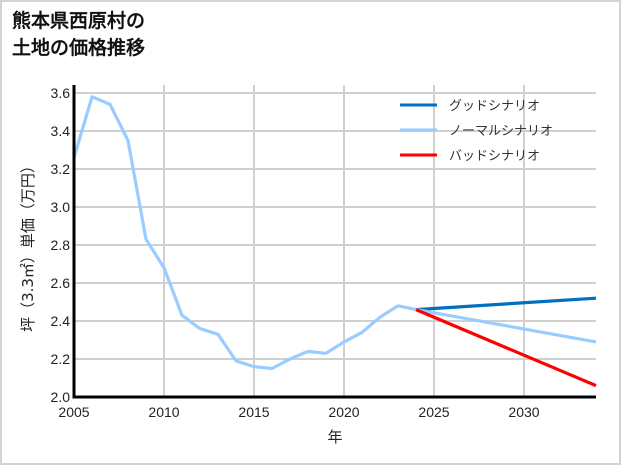  What do you see at coordinates (61, 131) in the screenshot?
I see `y-tick-label: 3.4` at bounding box center [61, 131].